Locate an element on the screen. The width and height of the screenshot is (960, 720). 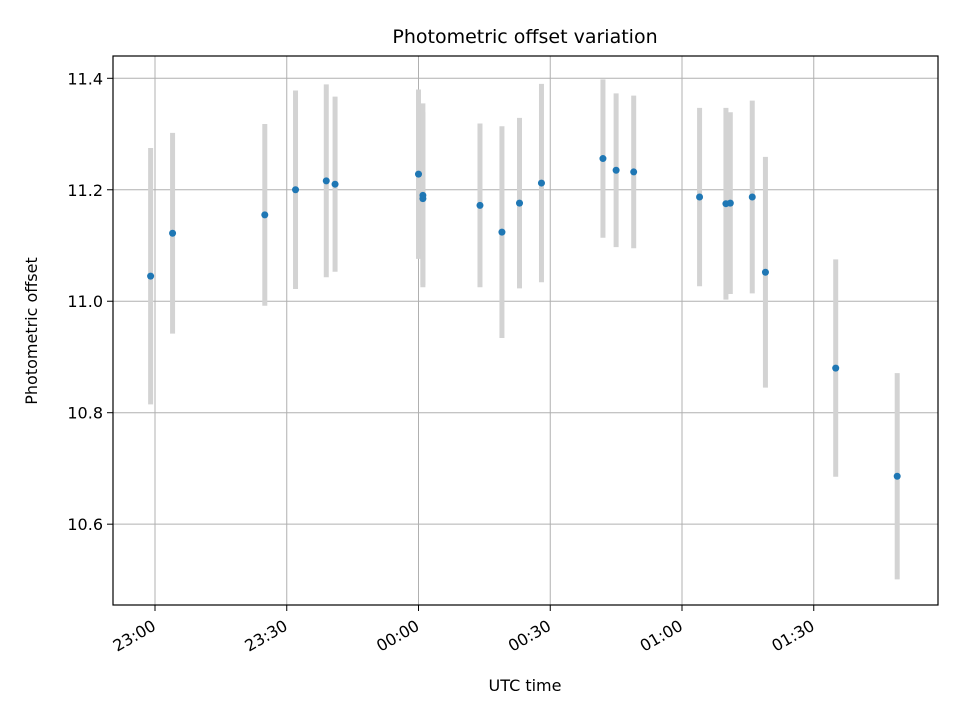
x-axis-title: UTC time is located at coordinates (525, 685).